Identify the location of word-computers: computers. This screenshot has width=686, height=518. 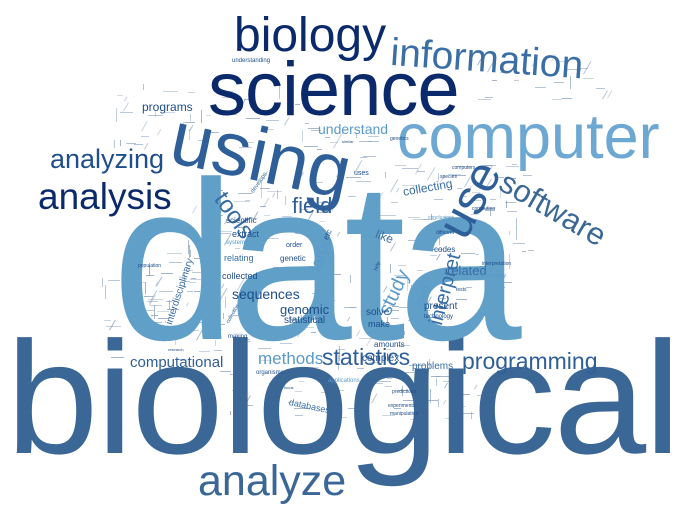
(464, 168).